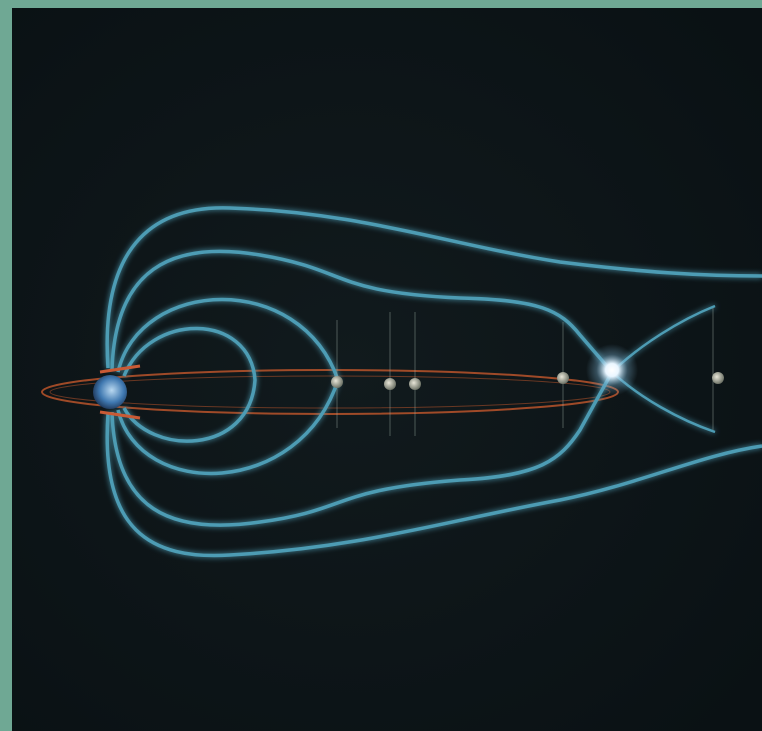 The image size is (762, 731). What do you see at coordinates (110, 392) in the screenshot?
I see `earth-globe` at bounding box center [110, 392].